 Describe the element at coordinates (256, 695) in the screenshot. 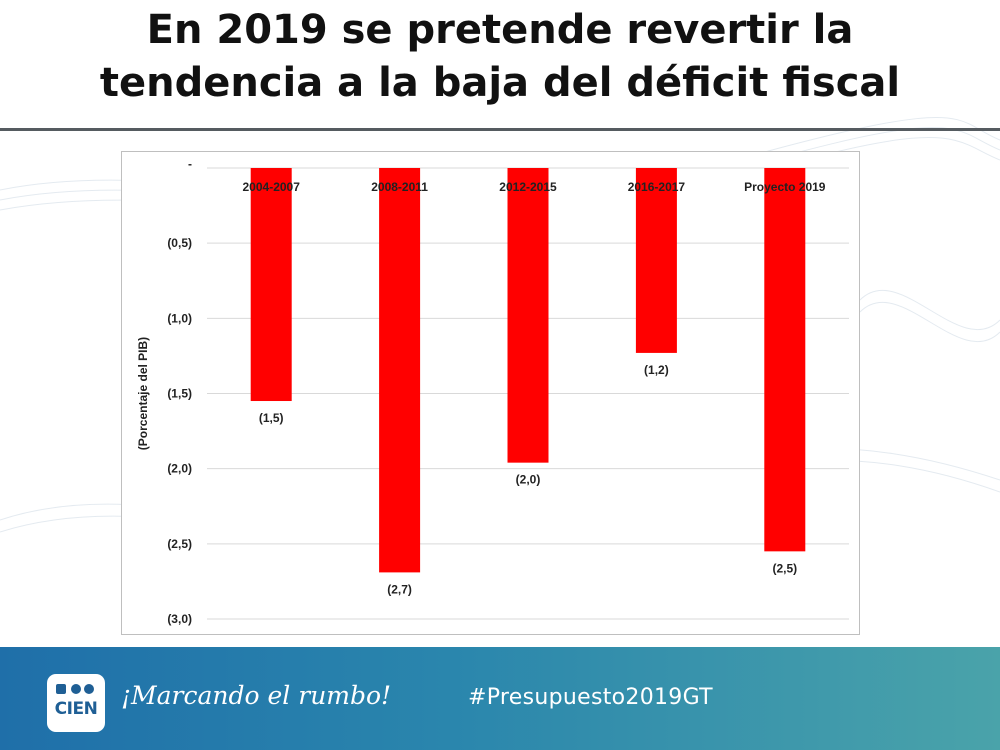

I see `tagline: ¡Marcando el rumbo!` at that location.